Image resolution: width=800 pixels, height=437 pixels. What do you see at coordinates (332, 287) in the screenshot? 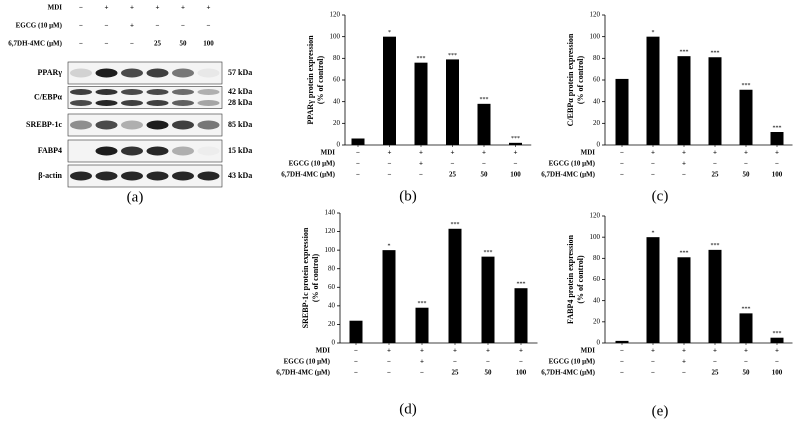
I see `y-tick-label: 60` at bounding box center [332, 287].